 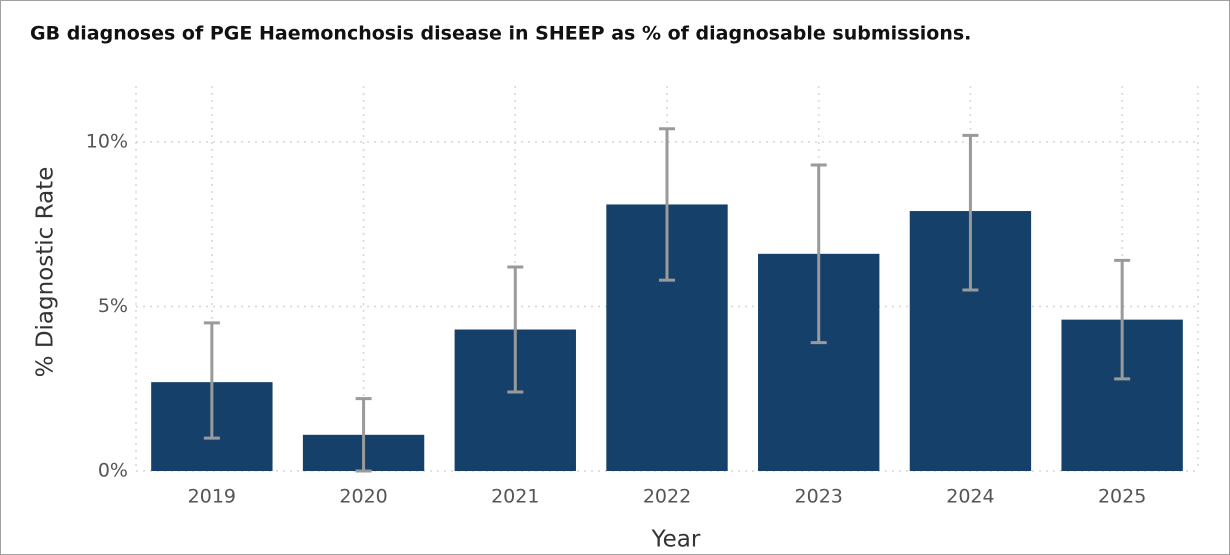 I want to click on x-tick-label: 2023, so click(x=819, y=497).